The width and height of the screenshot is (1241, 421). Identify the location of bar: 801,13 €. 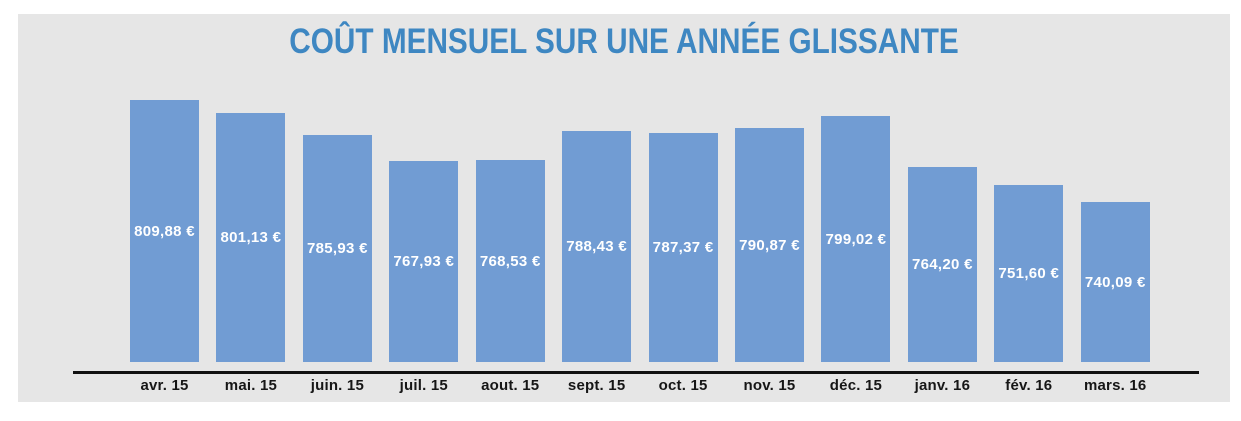
(251, 237).